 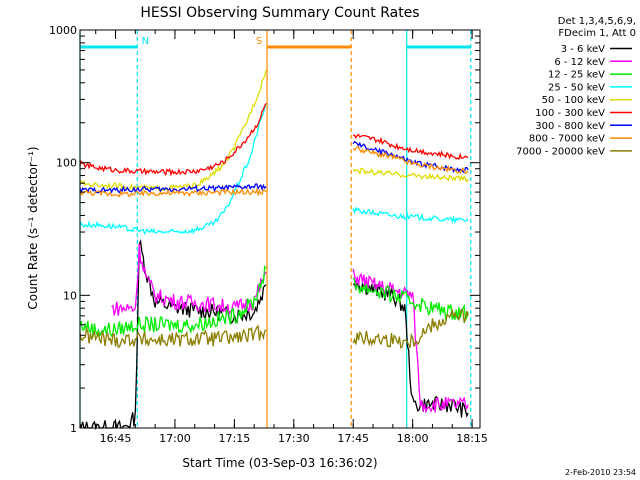 I want to click on legend-label-1: 6 - 12 keV, so click(x=579, y=62).